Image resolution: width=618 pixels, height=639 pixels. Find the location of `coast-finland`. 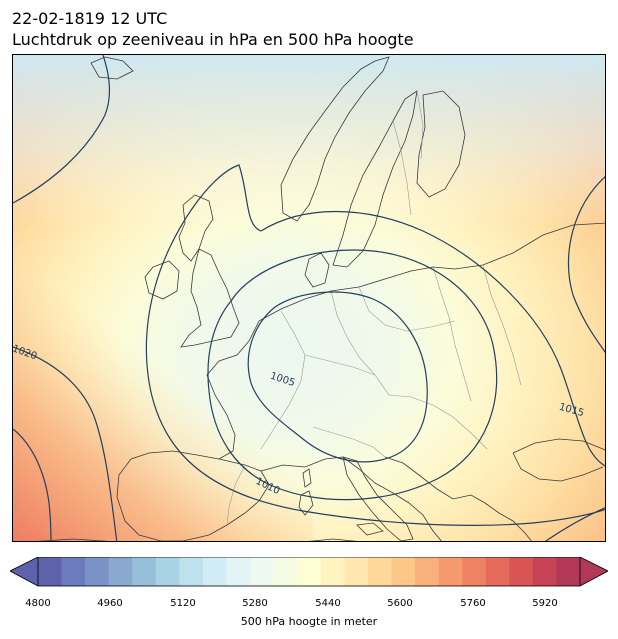

coast-finland is located at coordinates (441, 144).